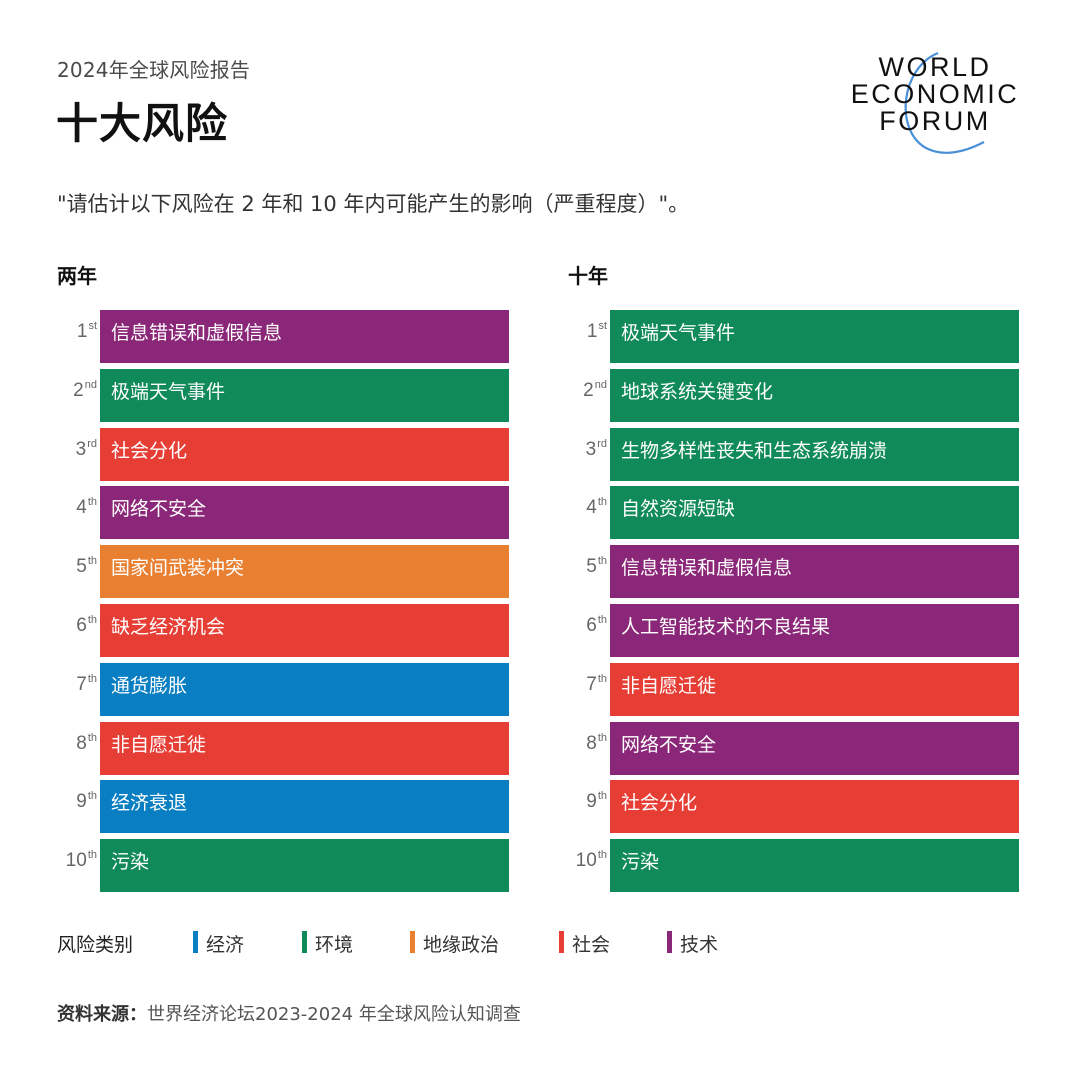 This screenshot has height=1080, width=1080. Describe the element at coordinates (304, 572) in the screenshot. I see `risk-bar: 国家间武装冲突` at that location.